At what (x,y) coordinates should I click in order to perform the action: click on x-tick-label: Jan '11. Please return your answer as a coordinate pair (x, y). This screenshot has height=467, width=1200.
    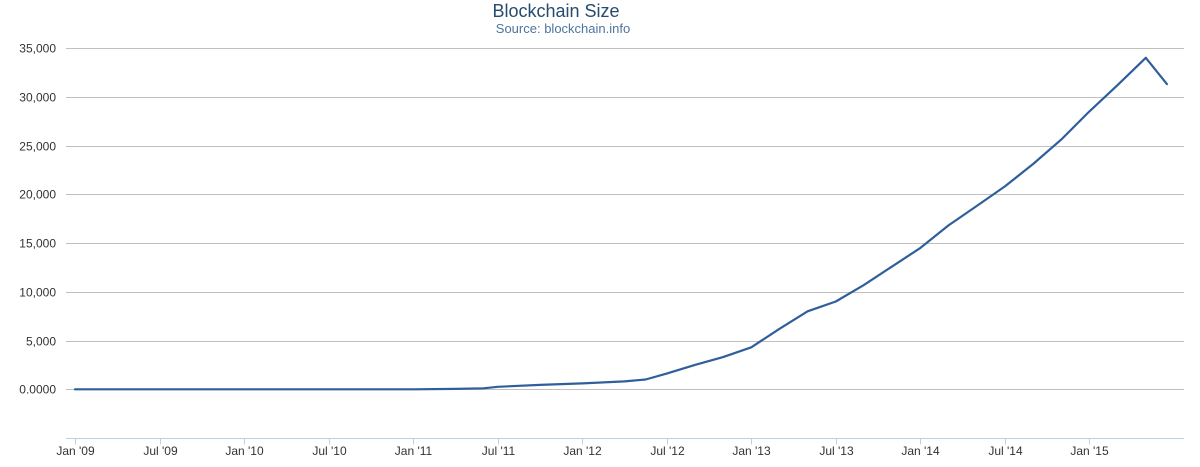
    Looking at the image, I should click on (414, 451).